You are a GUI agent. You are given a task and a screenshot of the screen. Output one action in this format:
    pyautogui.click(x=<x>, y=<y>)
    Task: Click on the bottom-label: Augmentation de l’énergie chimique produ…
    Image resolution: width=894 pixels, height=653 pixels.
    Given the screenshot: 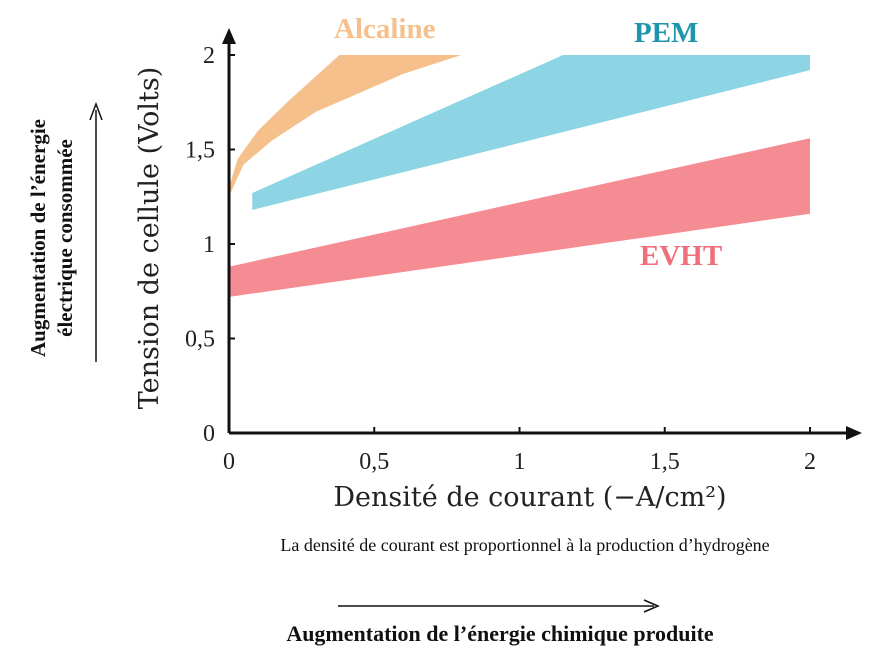 What is the action you would take?
    pyautogui.click(x=500, y=633)
    